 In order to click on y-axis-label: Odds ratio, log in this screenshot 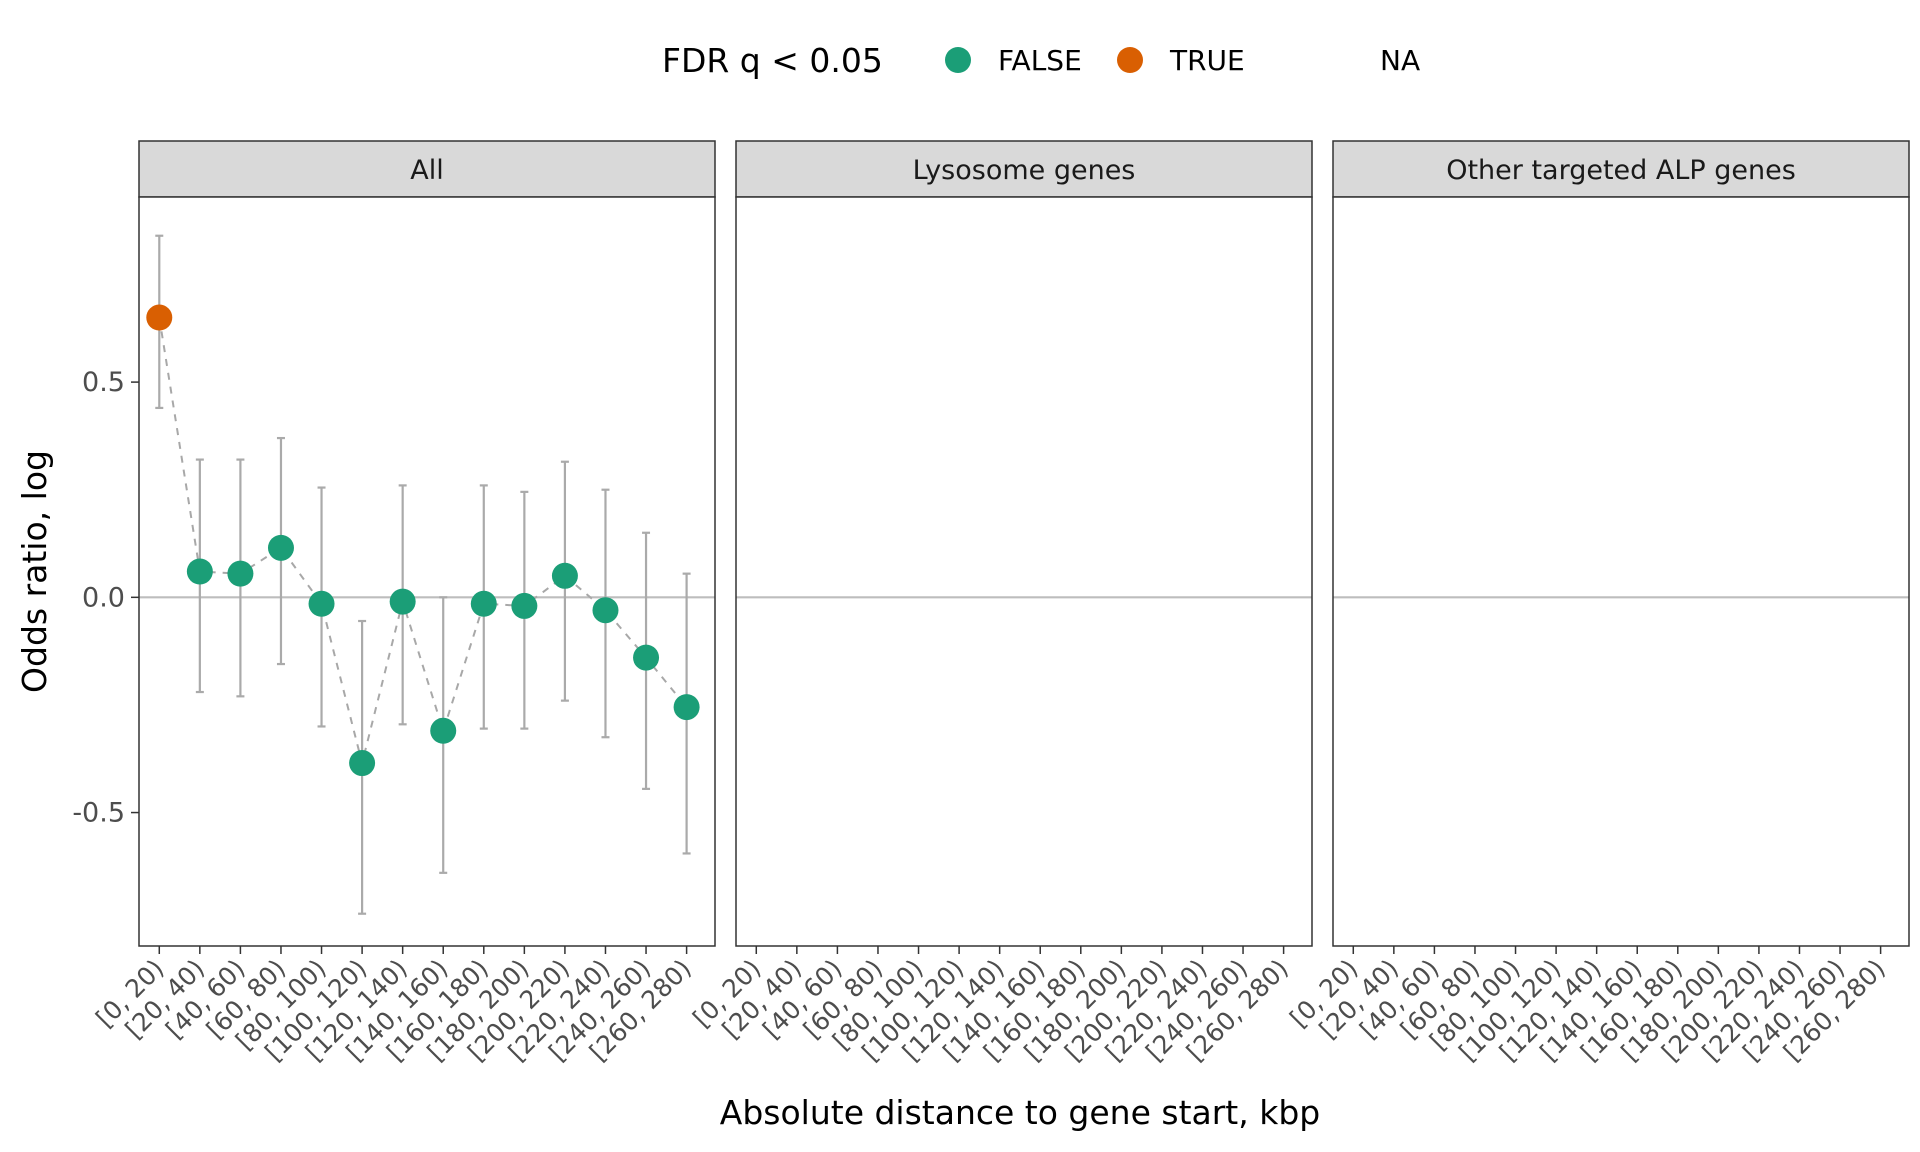, I will do `click(34, 571)`.